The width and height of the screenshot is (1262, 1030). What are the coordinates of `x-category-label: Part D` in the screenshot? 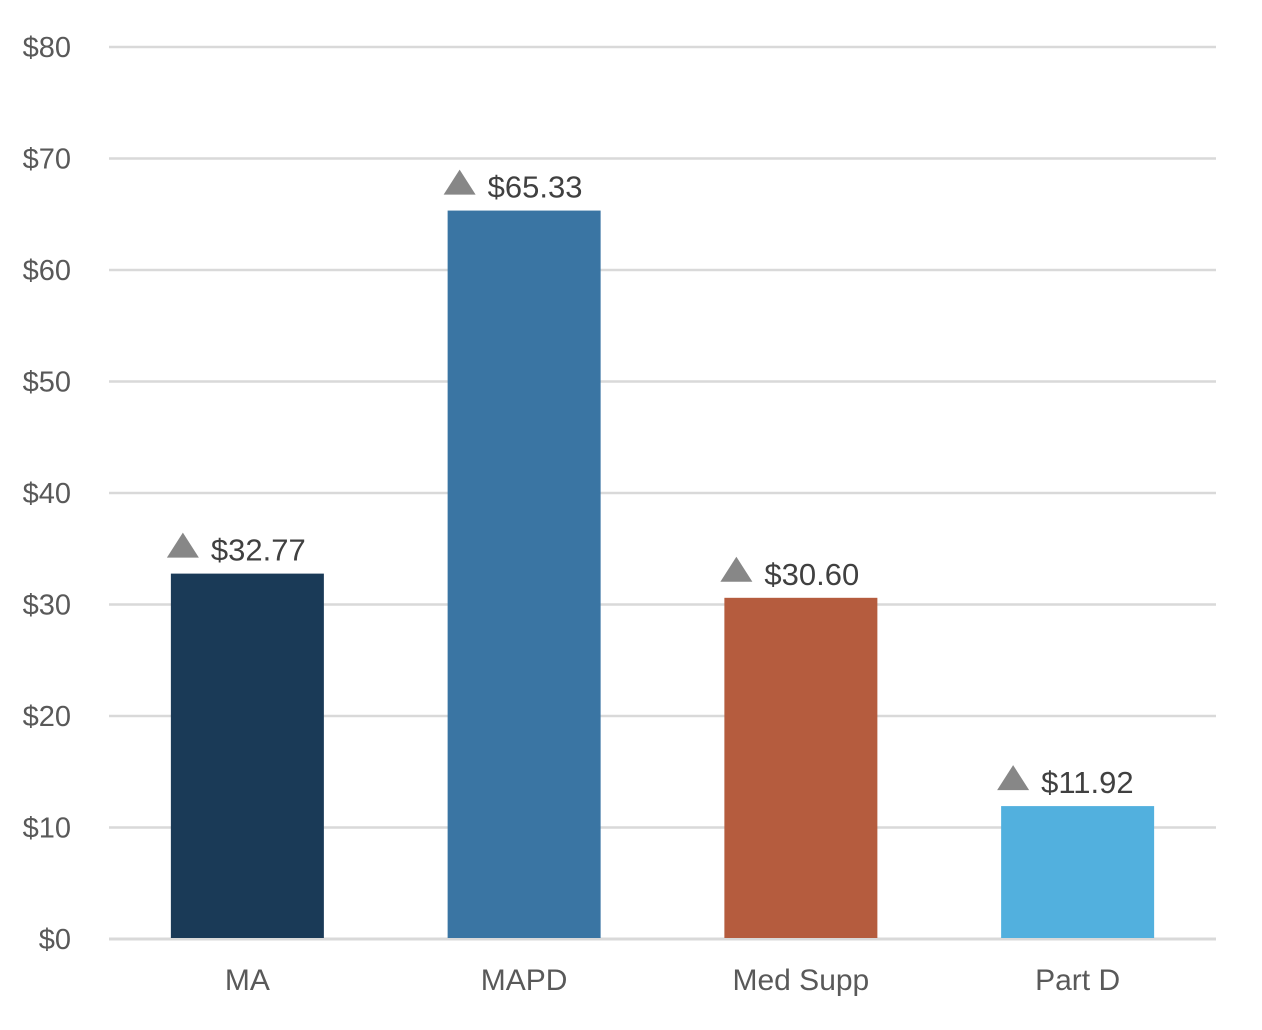 It's located at (1077, 980).